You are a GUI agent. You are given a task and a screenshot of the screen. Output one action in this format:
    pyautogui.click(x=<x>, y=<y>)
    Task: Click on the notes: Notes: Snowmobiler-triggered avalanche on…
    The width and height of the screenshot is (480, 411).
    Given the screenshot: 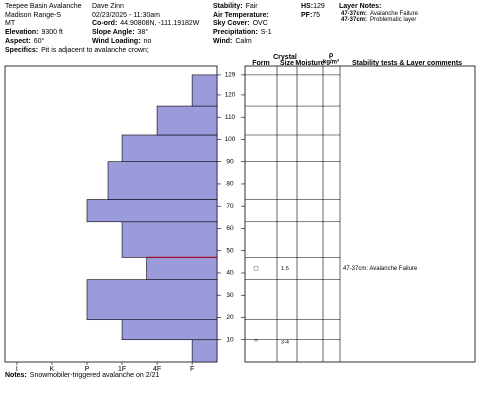 What is the action you would take?
    pyautogui.click(x=82, y=375)
    